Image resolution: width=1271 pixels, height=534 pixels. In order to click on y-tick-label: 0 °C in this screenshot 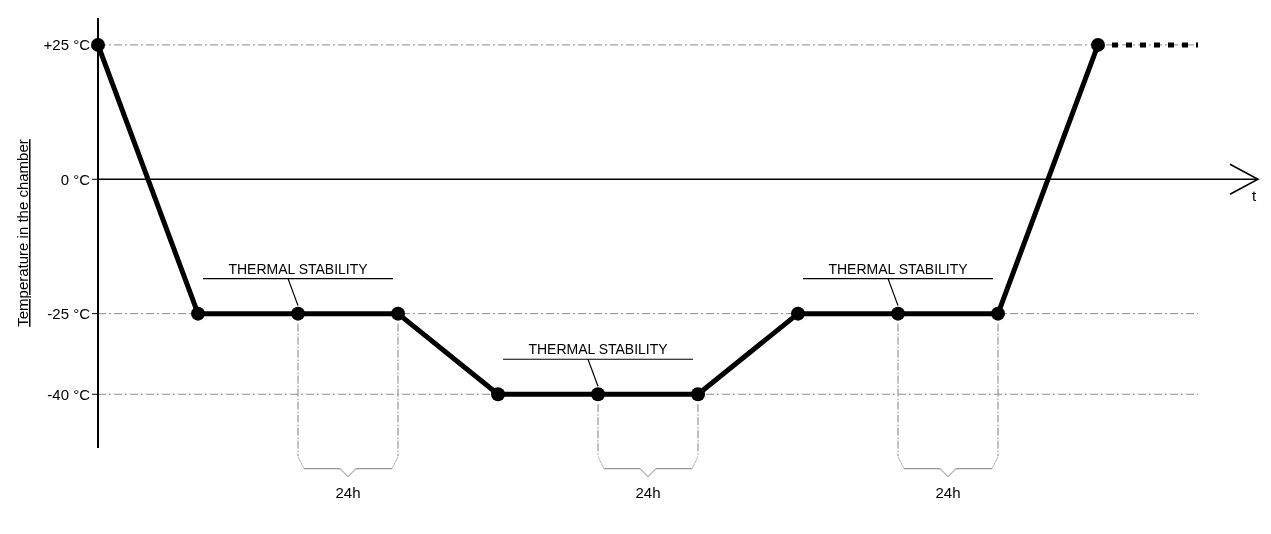, I will do `click(75, 179)`.